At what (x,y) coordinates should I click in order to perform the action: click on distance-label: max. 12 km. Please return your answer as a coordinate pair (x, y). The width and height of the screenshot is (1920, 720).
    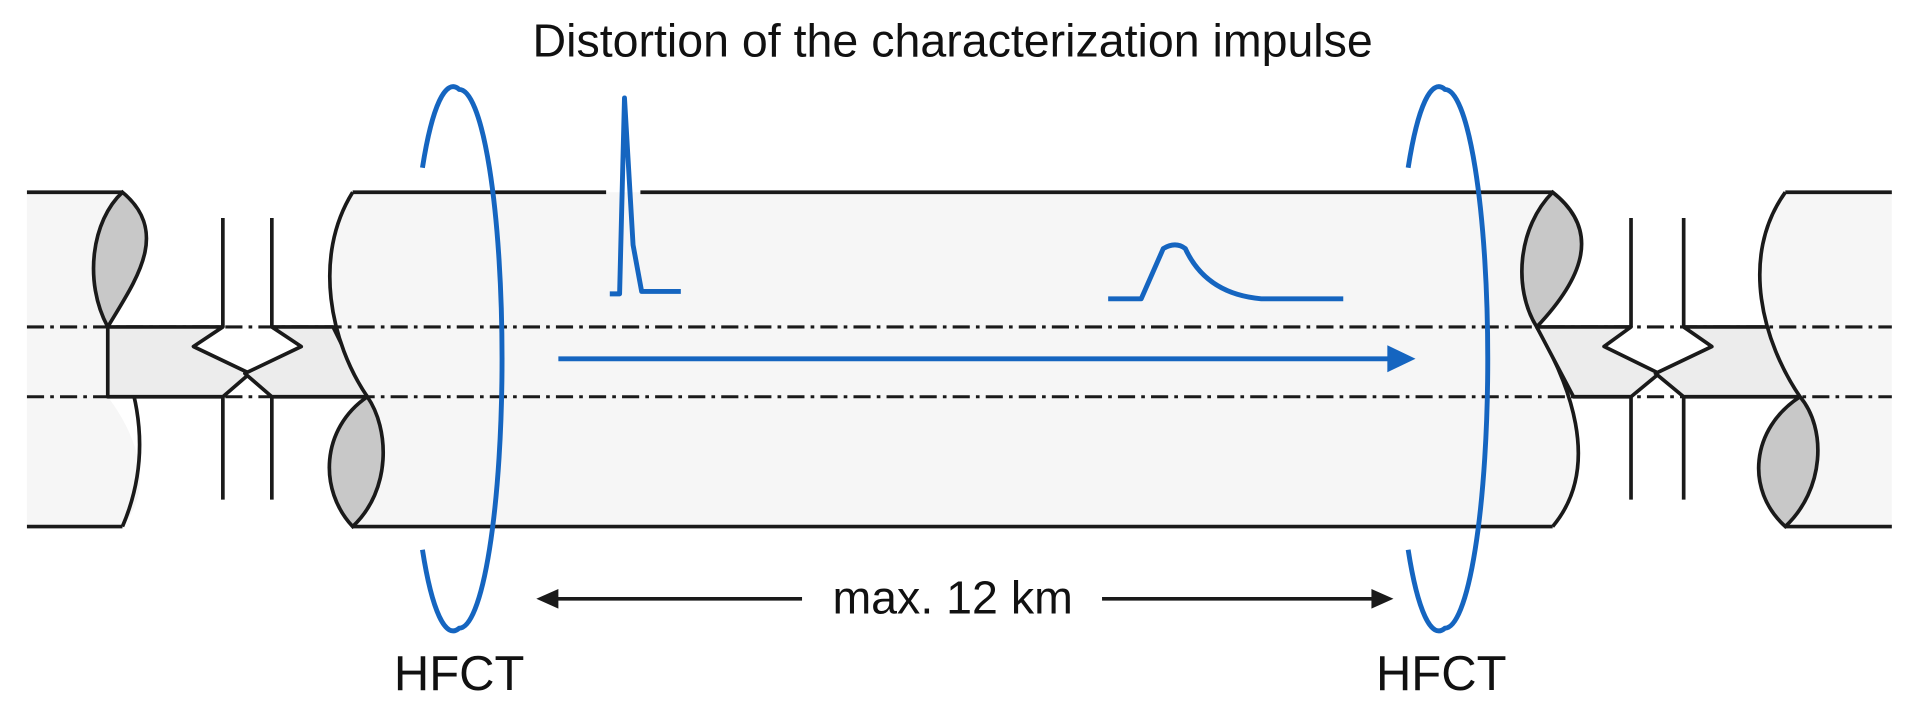
    Looking at the image, I should click on (952, 598).